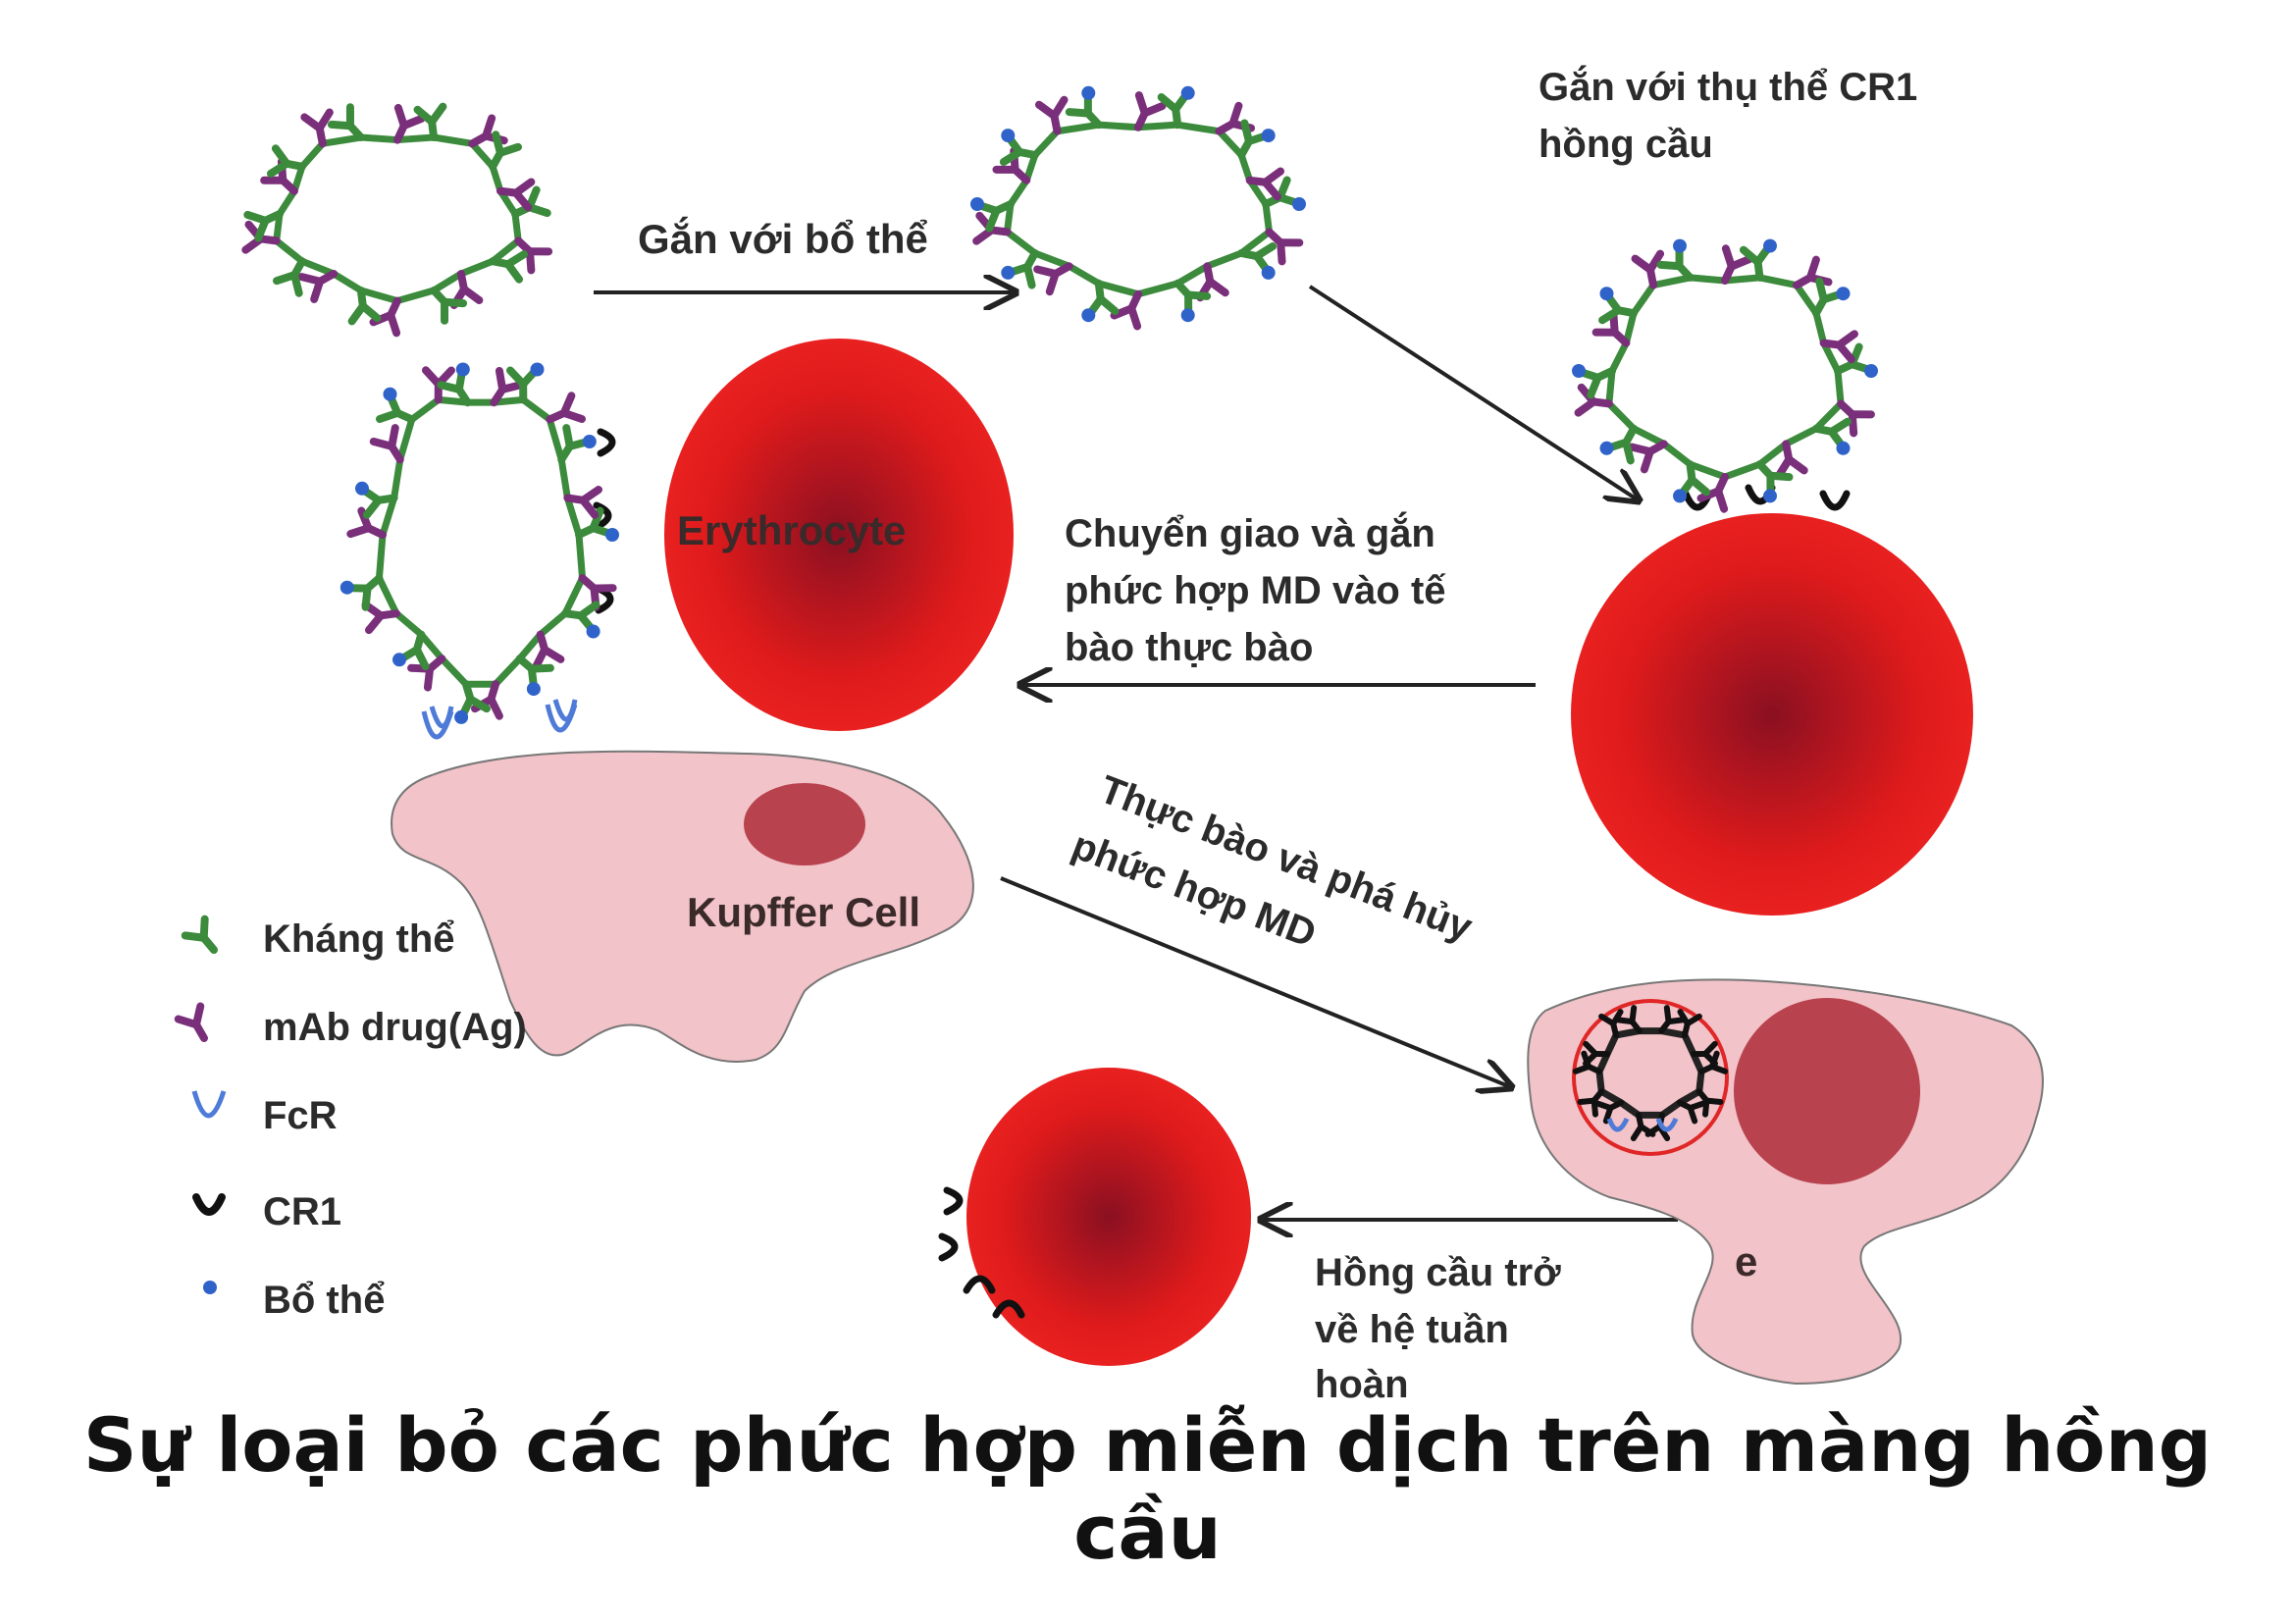  What do you see at coordinates (1138, 206) in the screenshot?
I see `immune-complex-2-complement` at bounding box center [1138, 206].